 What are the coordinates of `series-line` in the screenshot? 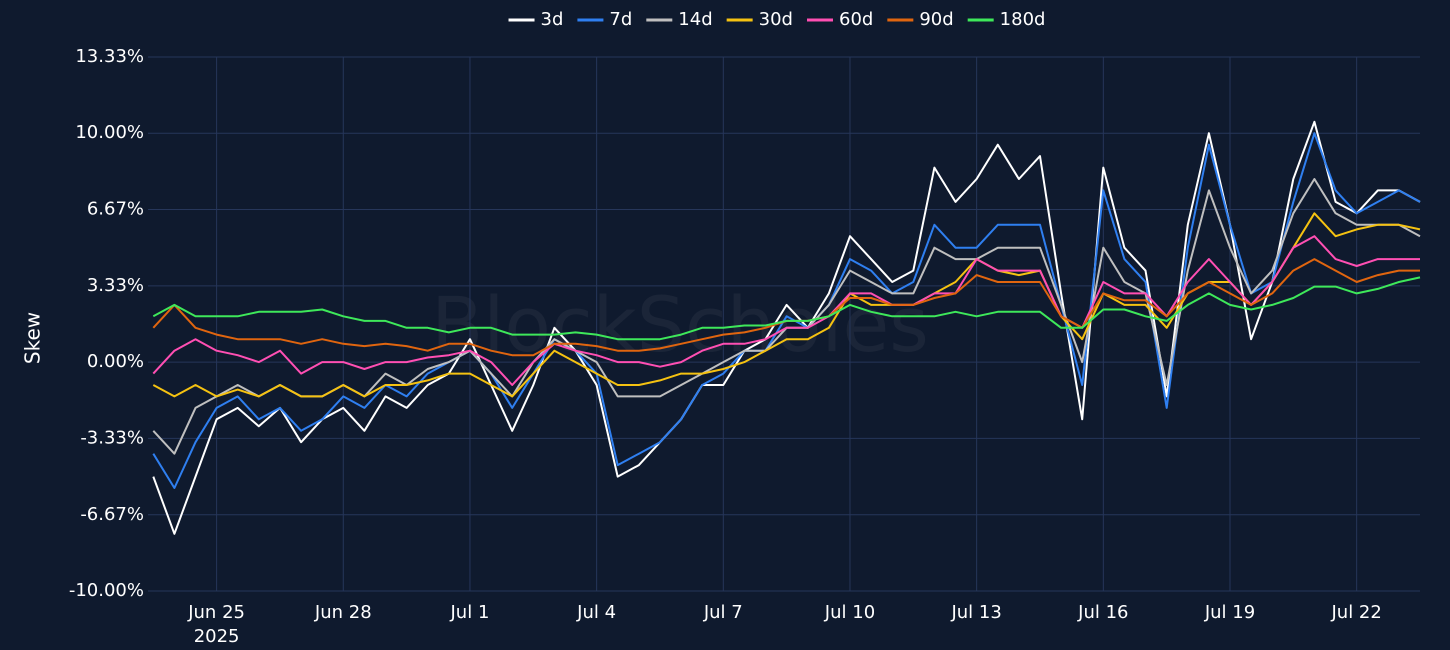 It's located at (786, 308).